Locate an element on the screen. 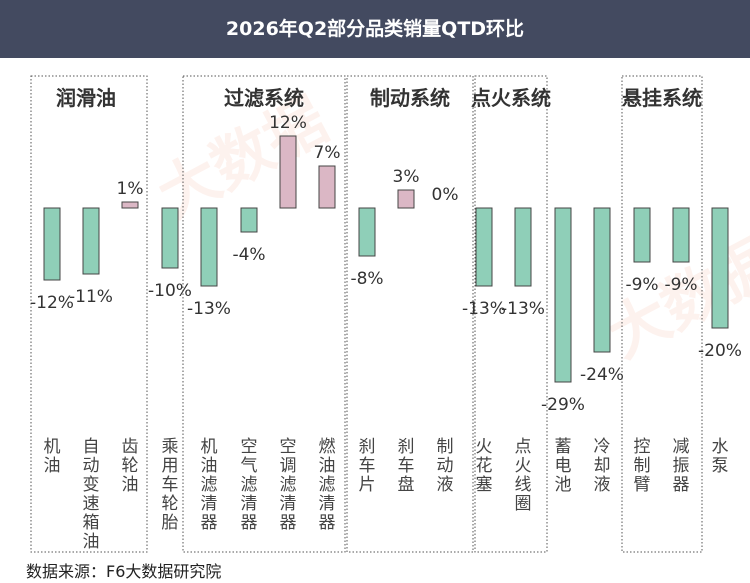 The image size is (750, 583). svg-text: 花 is located at coordinates (484, 466).